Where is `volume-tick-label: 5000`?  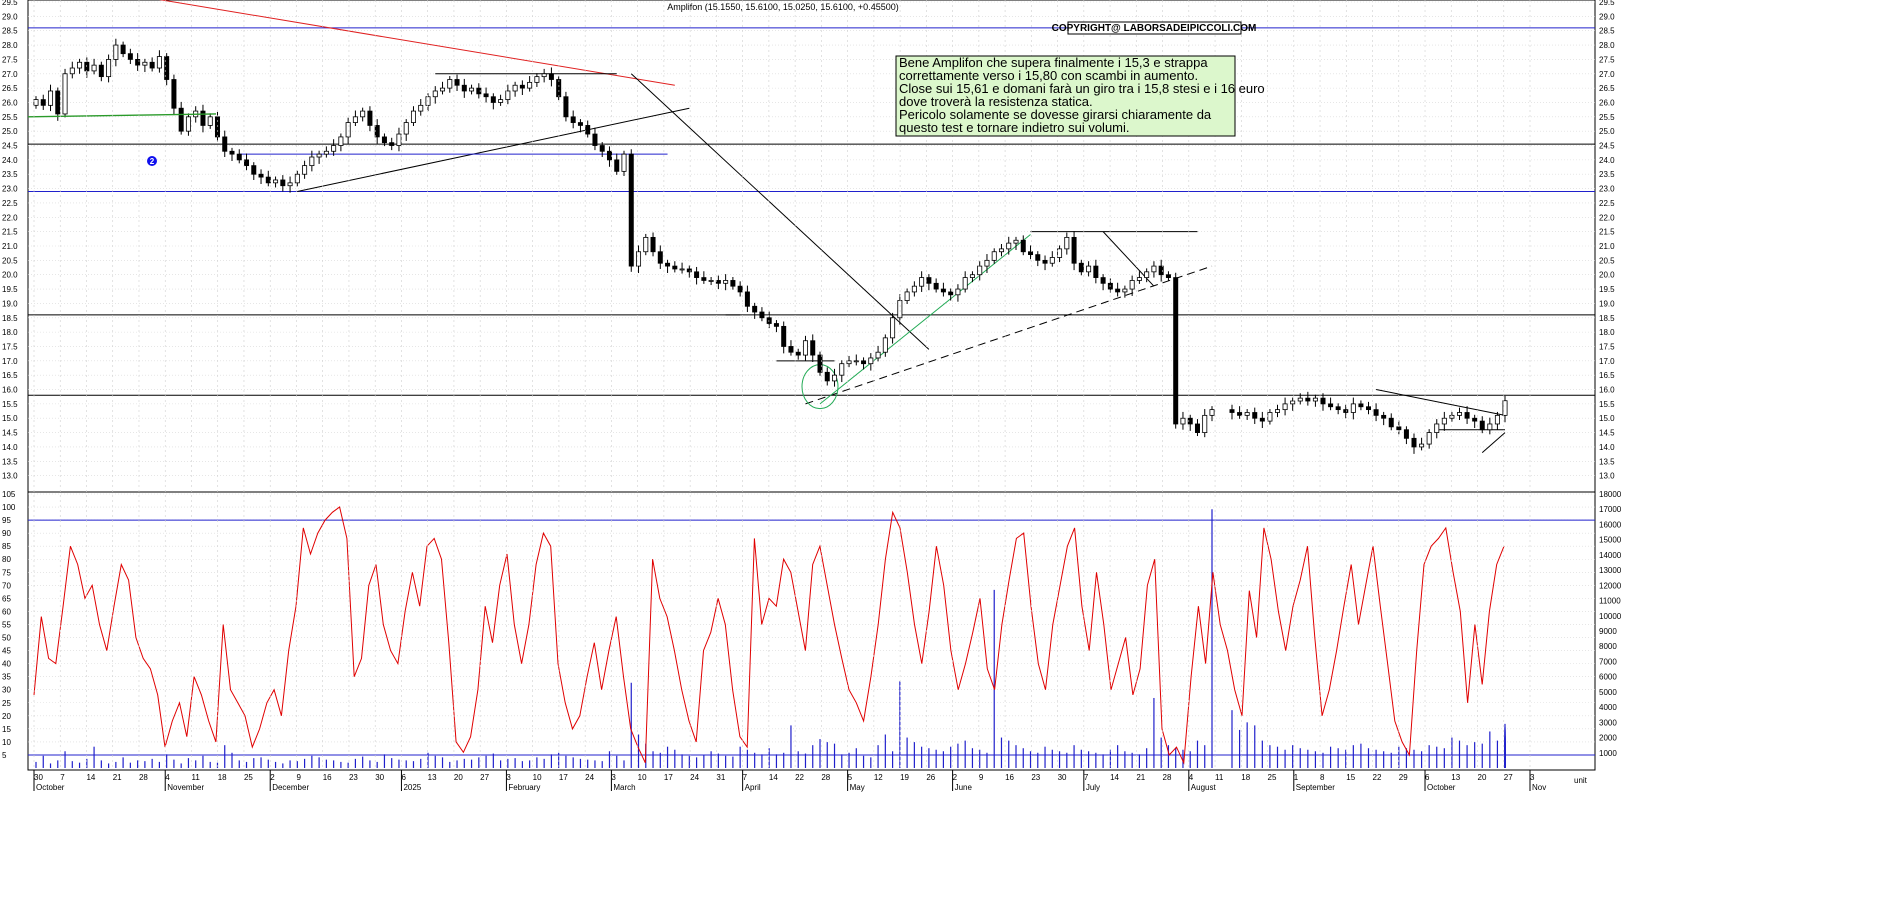
volume-tick-label: 5000 is located at coordinates (1608, 692).